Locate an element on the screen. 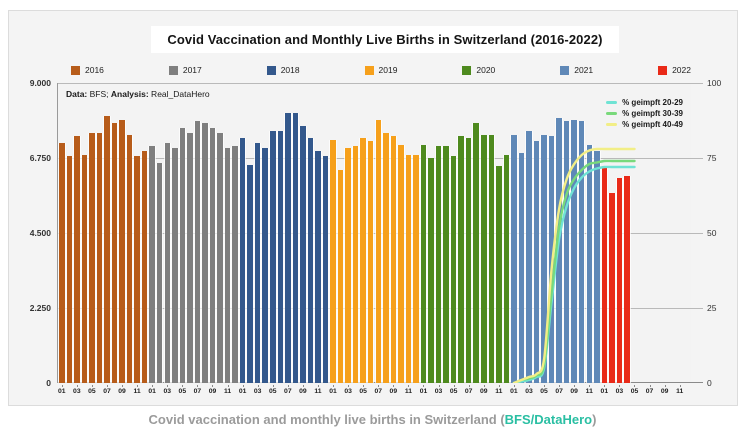 The image size is (745, 442). x-tick-2021-11: 11 is located at coordinates (589, 391).